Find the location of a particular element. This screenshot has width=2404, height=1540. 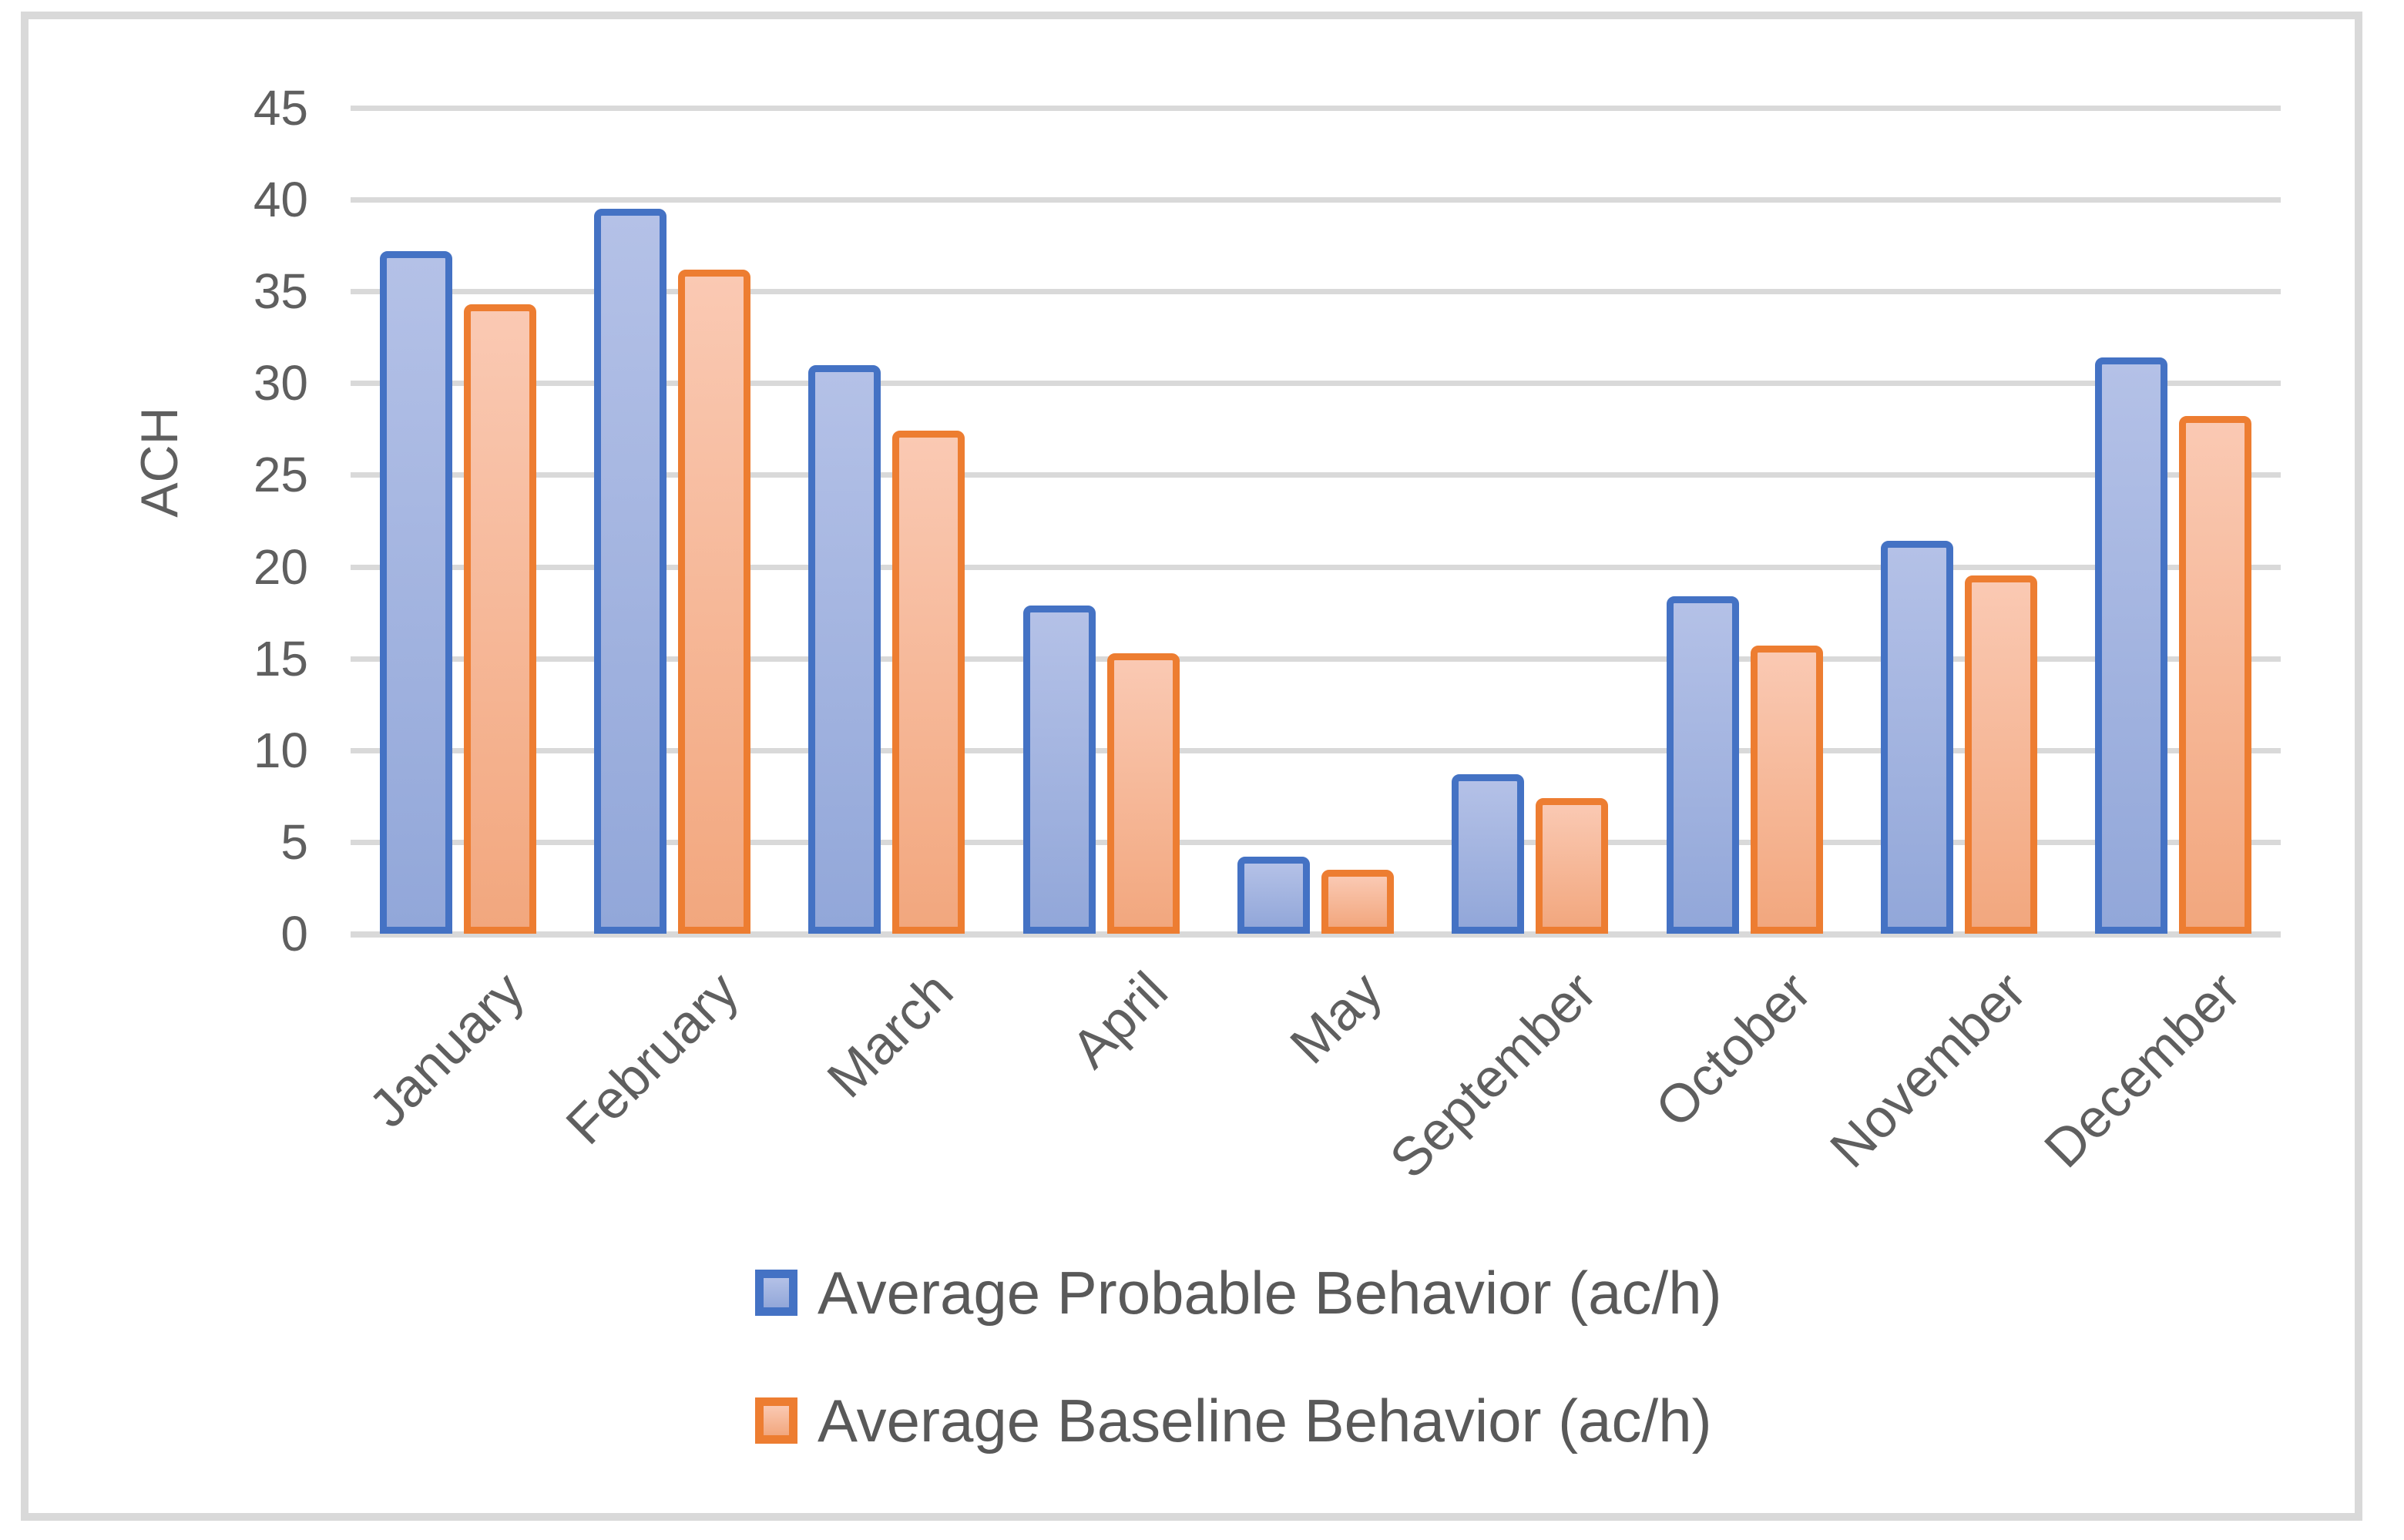

y-tick-label-20: 20 is located at coordinates (280, 566).